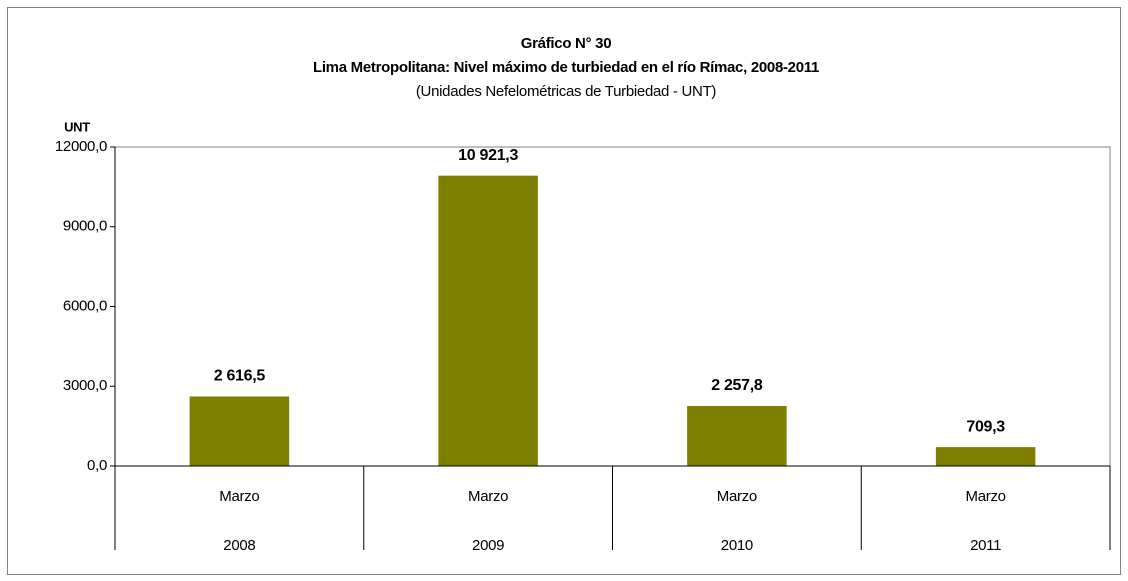 Image resolution: width=1128 pixels, height=581 pixels. What do you see at coordinates (85, 226) in the screenshot?
I see `y-tick-label: 9000,0` at bounding box center [85, 226].